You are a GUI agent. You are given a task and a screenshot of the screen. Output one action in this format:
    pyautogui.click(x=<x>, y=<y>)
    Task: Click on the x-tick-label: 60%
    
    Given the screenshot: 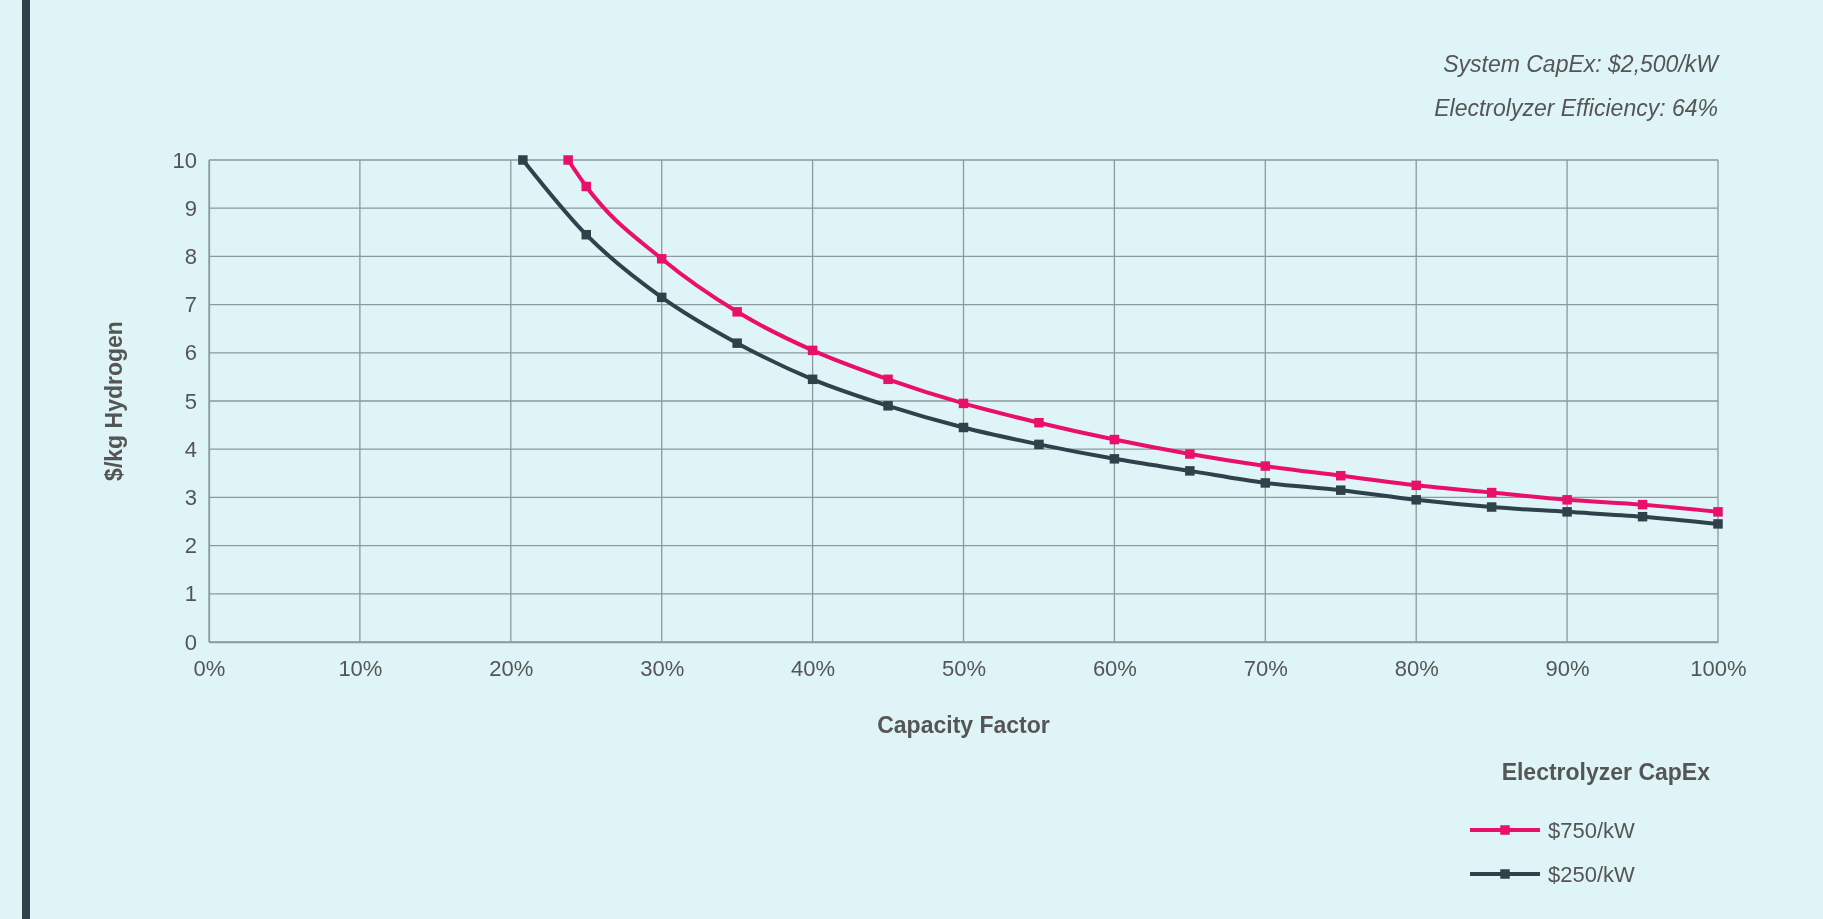 What is the action you would take?
    pyautogui.click(x=1114, y=668)
    